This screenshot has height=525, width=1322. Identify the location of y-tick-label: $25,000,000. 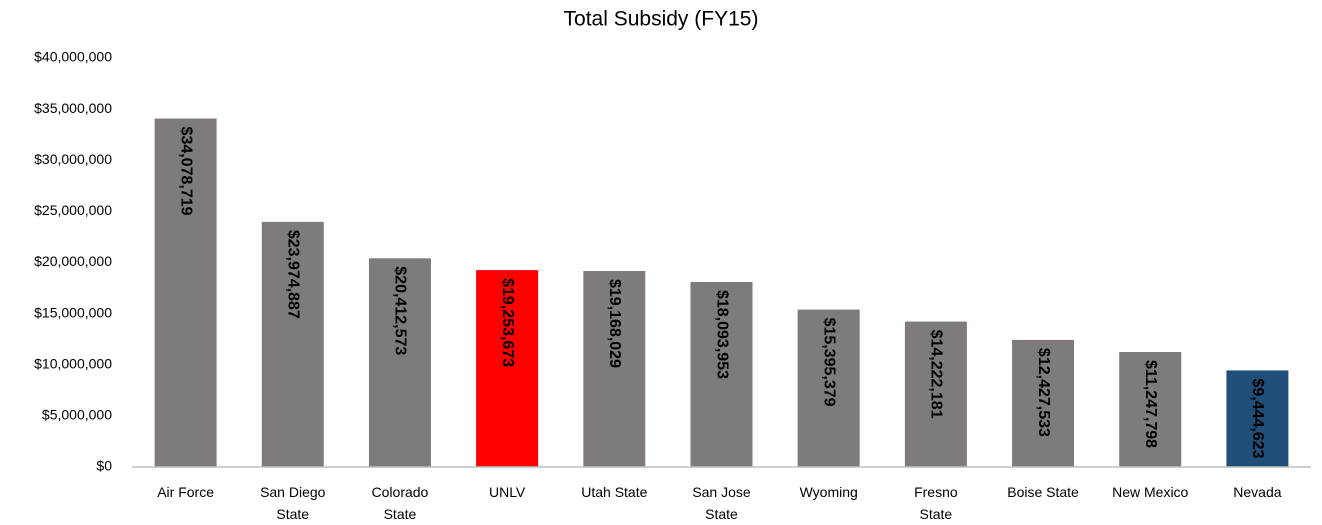
(73, 210).